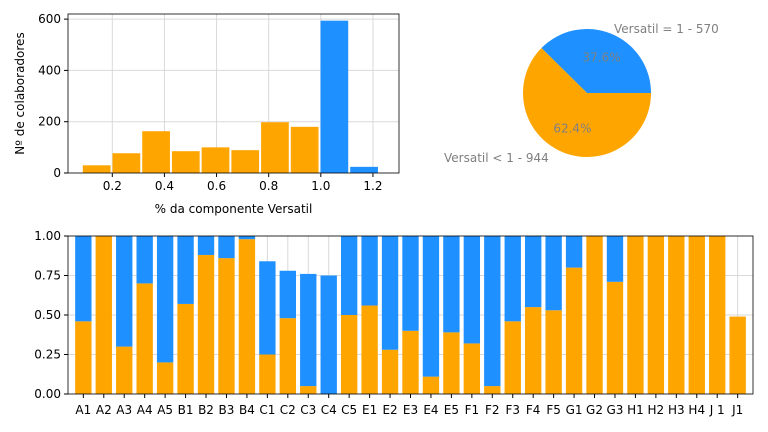 This screenshot has height=432, width=768. I want to click on x-tick-label: 0.8, so click(268, 186).